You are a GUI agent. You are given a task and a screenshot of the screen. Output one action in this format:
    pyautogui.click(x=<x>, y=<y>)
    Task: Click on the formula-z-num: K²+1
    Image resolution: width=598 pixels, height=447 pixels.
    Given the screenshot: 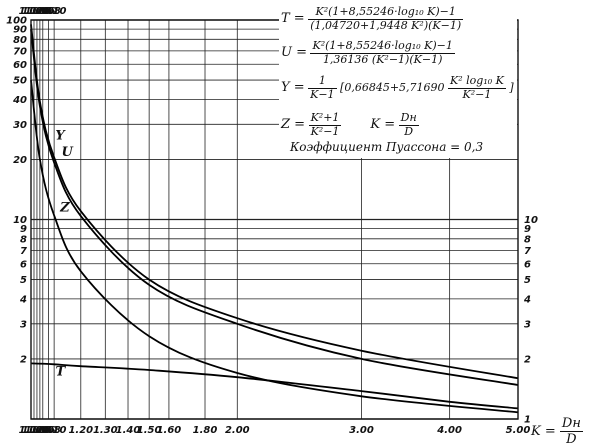 What is the action you would take?
    pyautogui.click(x=325, y=118)
    